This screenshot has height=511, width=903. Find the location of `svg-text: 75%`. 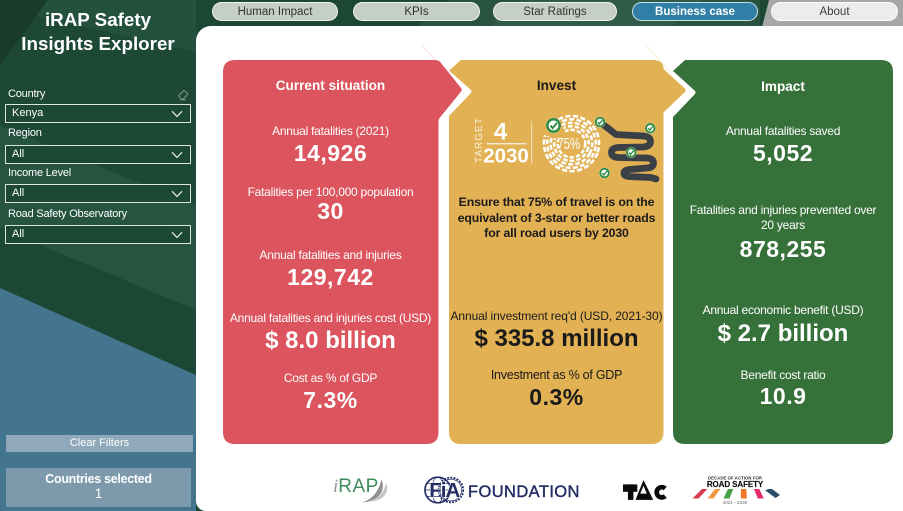

svg-text: 75% is located at coordinates (568, 144).